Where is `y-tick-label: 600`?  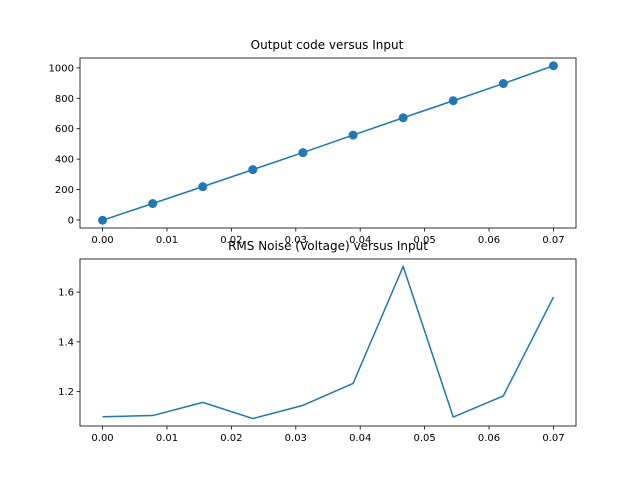 y-tick-label: 600 is located at coordinates (64, 129).